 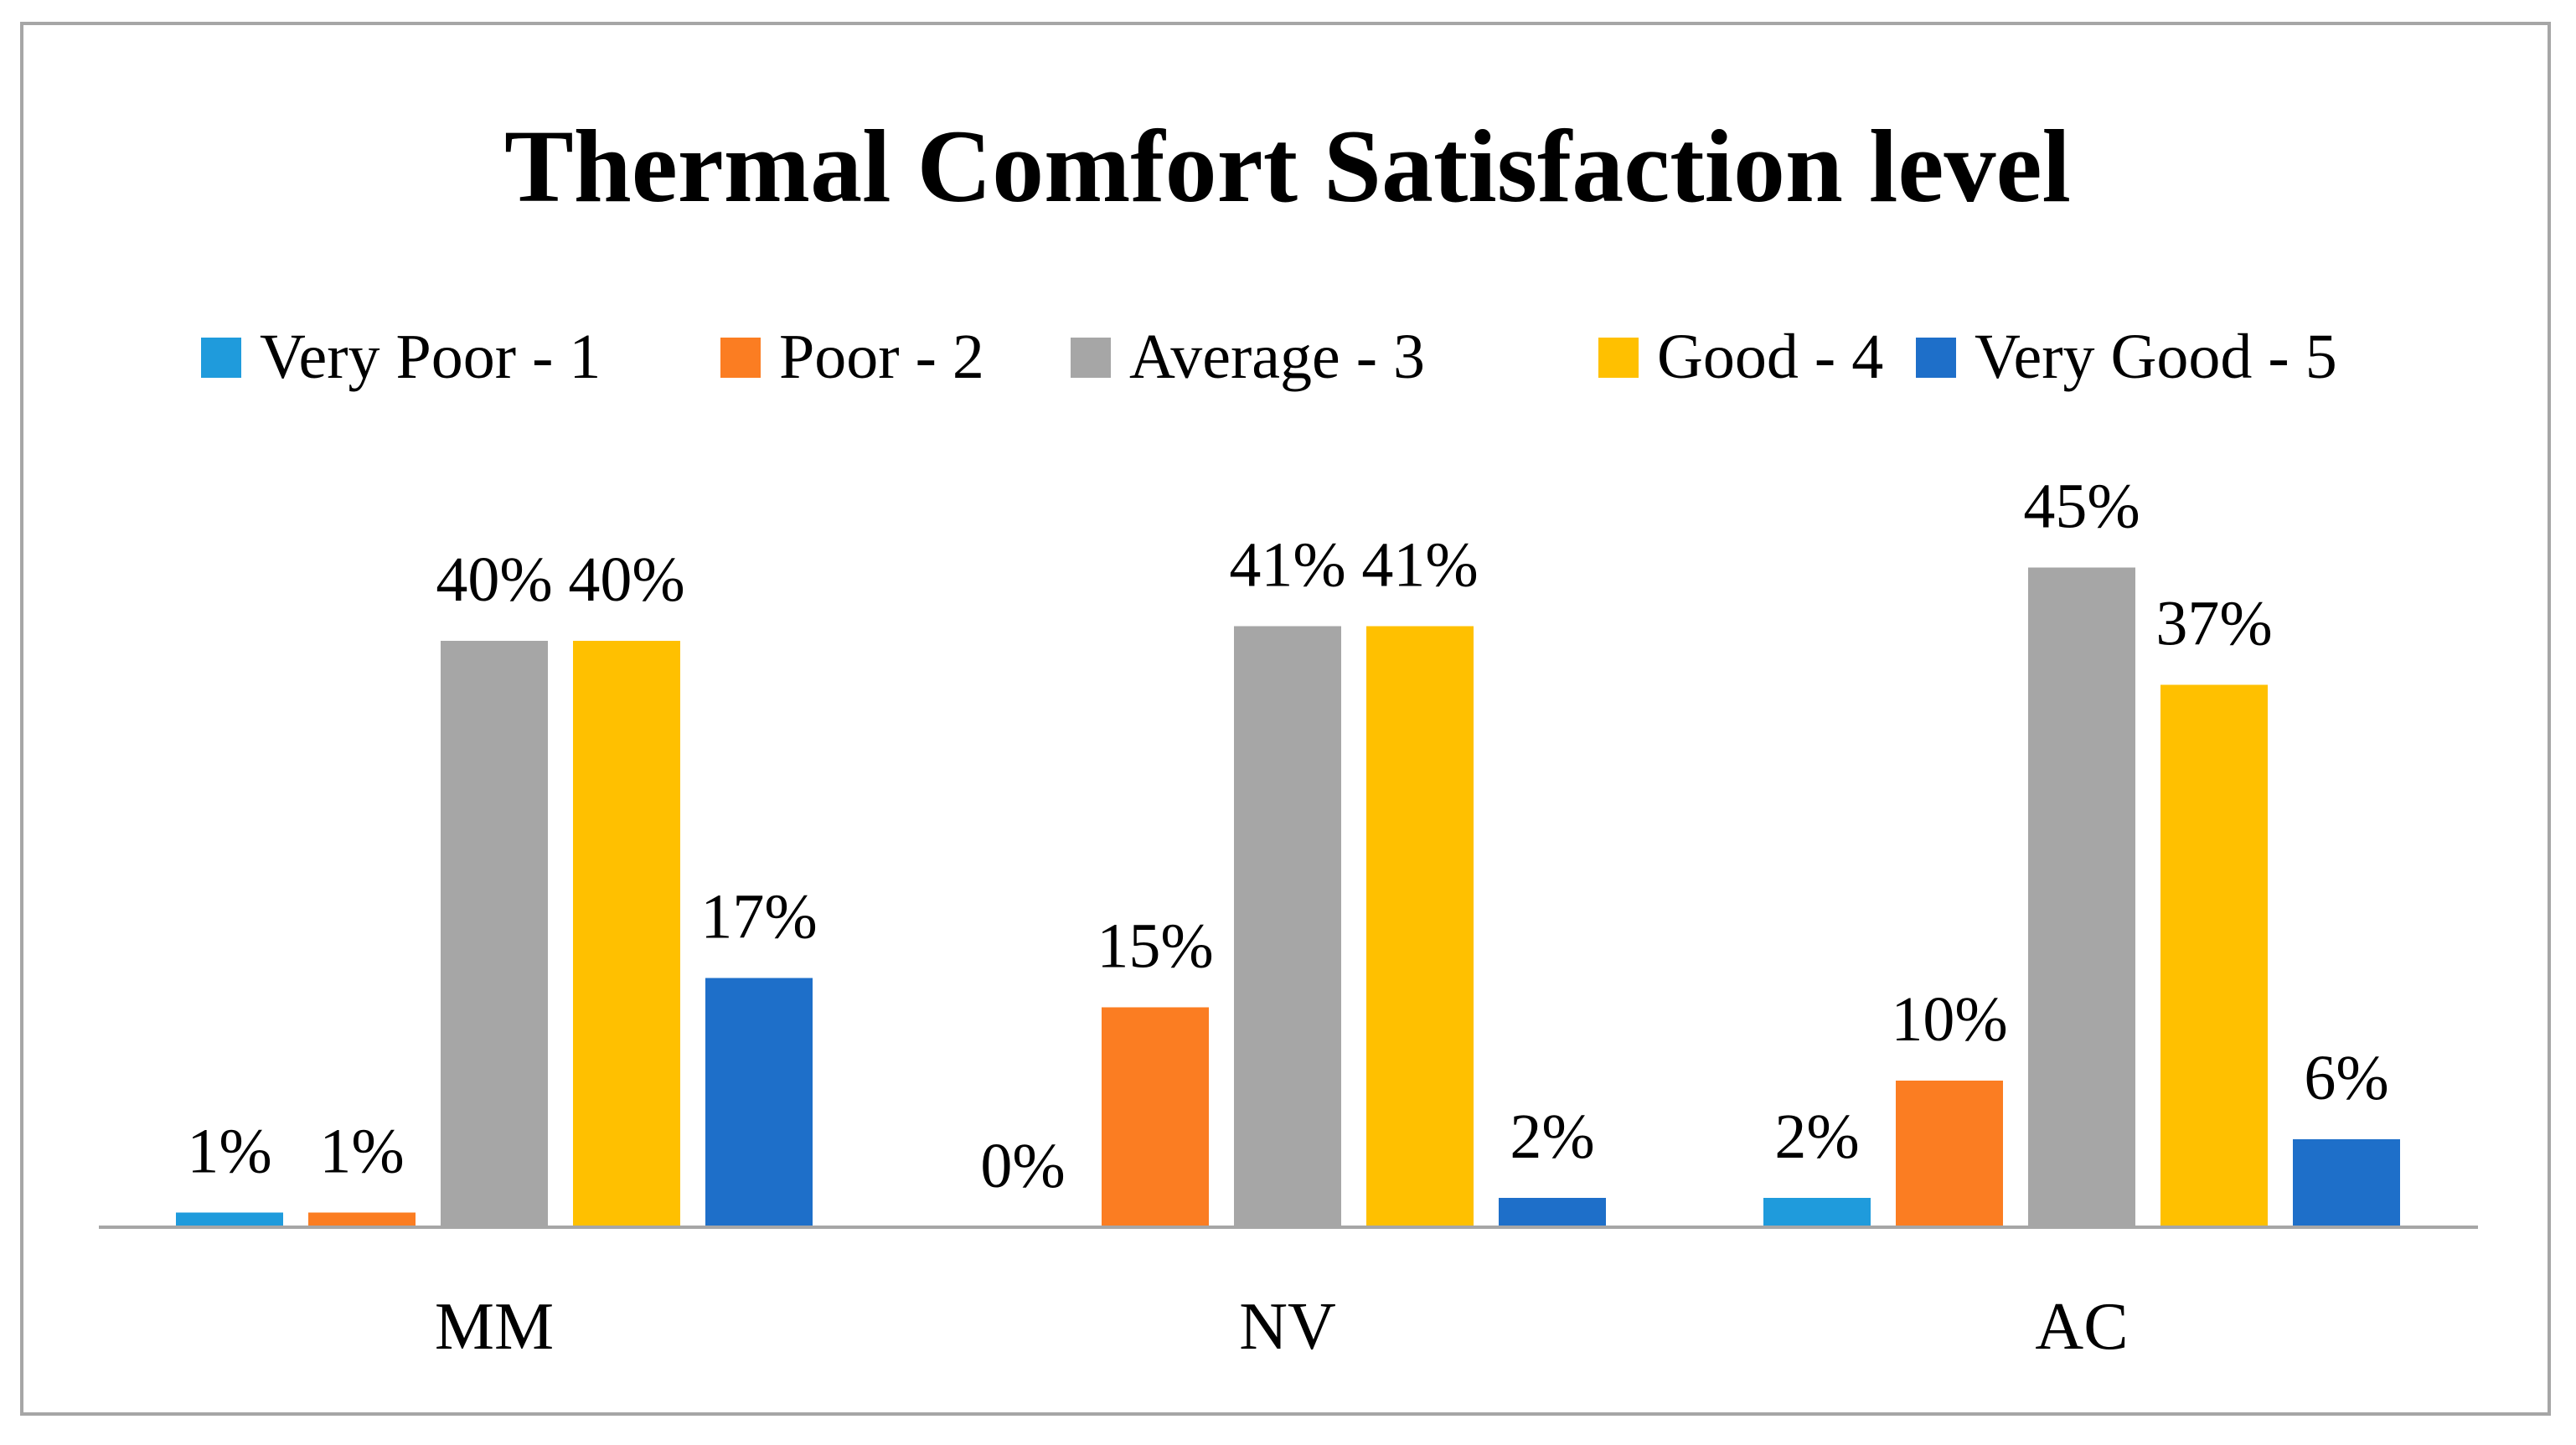 What do you see at coordinates (2213, 624) in the screenshot?
I see `data-label-ac-series-4: 37%` at bounding box center [2213, 624].